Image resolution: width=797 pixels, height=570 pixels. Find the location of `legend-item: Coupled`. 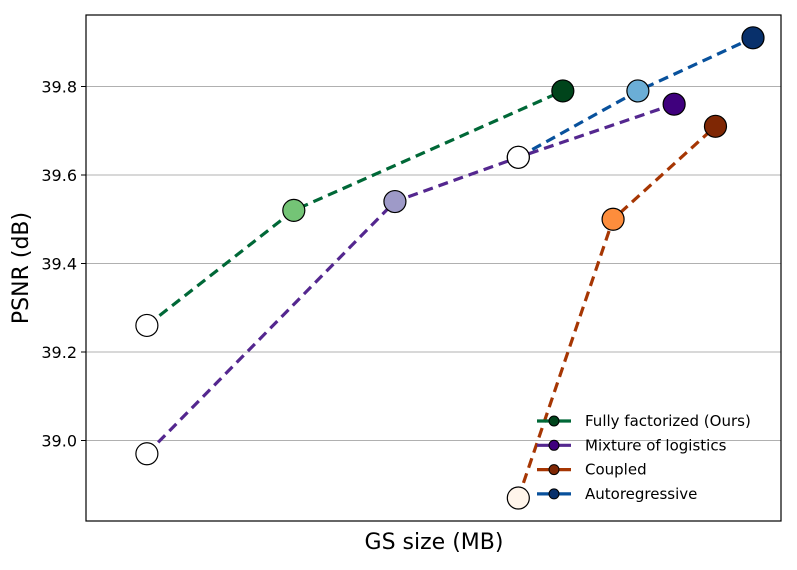

legend-item: Coupled is located at coordinates (592, 470).